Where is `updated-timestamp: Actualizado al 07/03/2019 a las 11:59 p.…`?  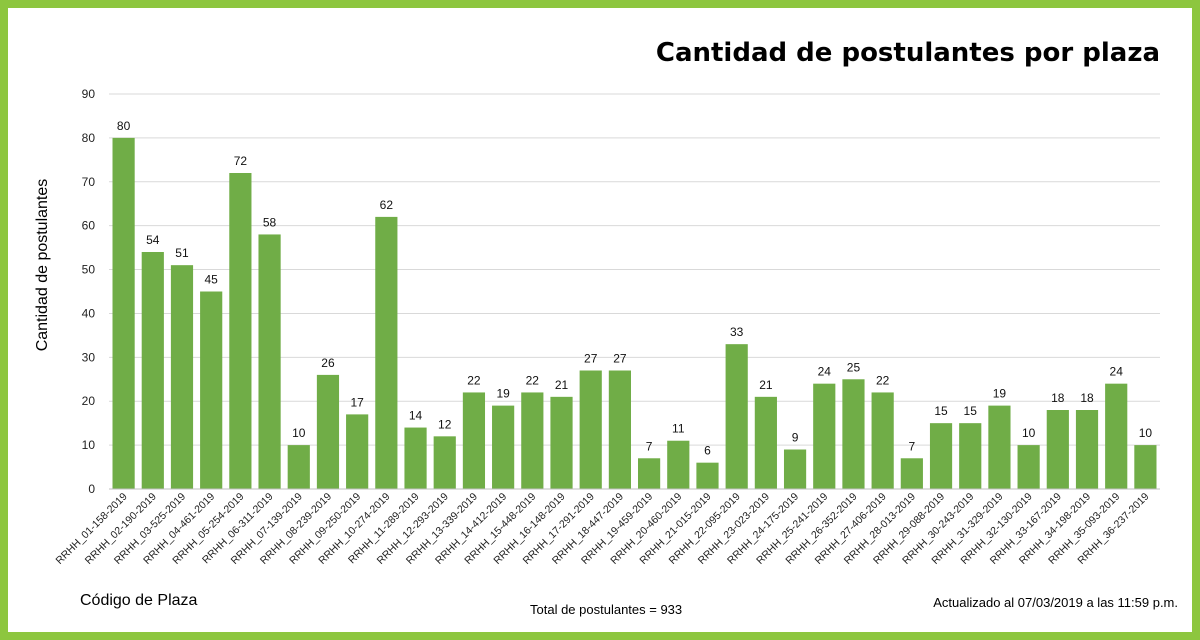
updated-timestamp: Actualizado al 07/03/2019 a las 11:59 p.… is located at coordinates (1055, 602).